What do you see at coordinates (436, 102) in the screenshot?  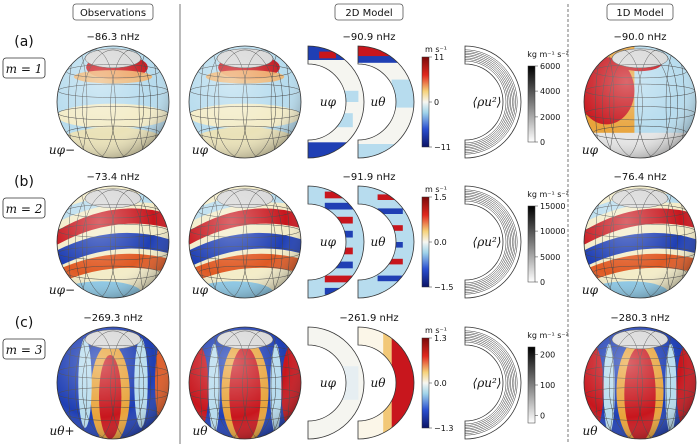 I see `velocity-tick-label: 0` at bounding box center [436, 102].